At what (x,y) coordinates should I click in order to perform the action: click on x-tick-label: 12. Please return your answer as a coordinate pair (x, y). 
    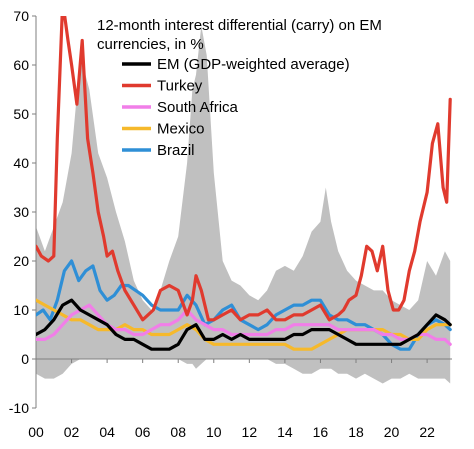
    Looking at the image, I should click on (250, 432).